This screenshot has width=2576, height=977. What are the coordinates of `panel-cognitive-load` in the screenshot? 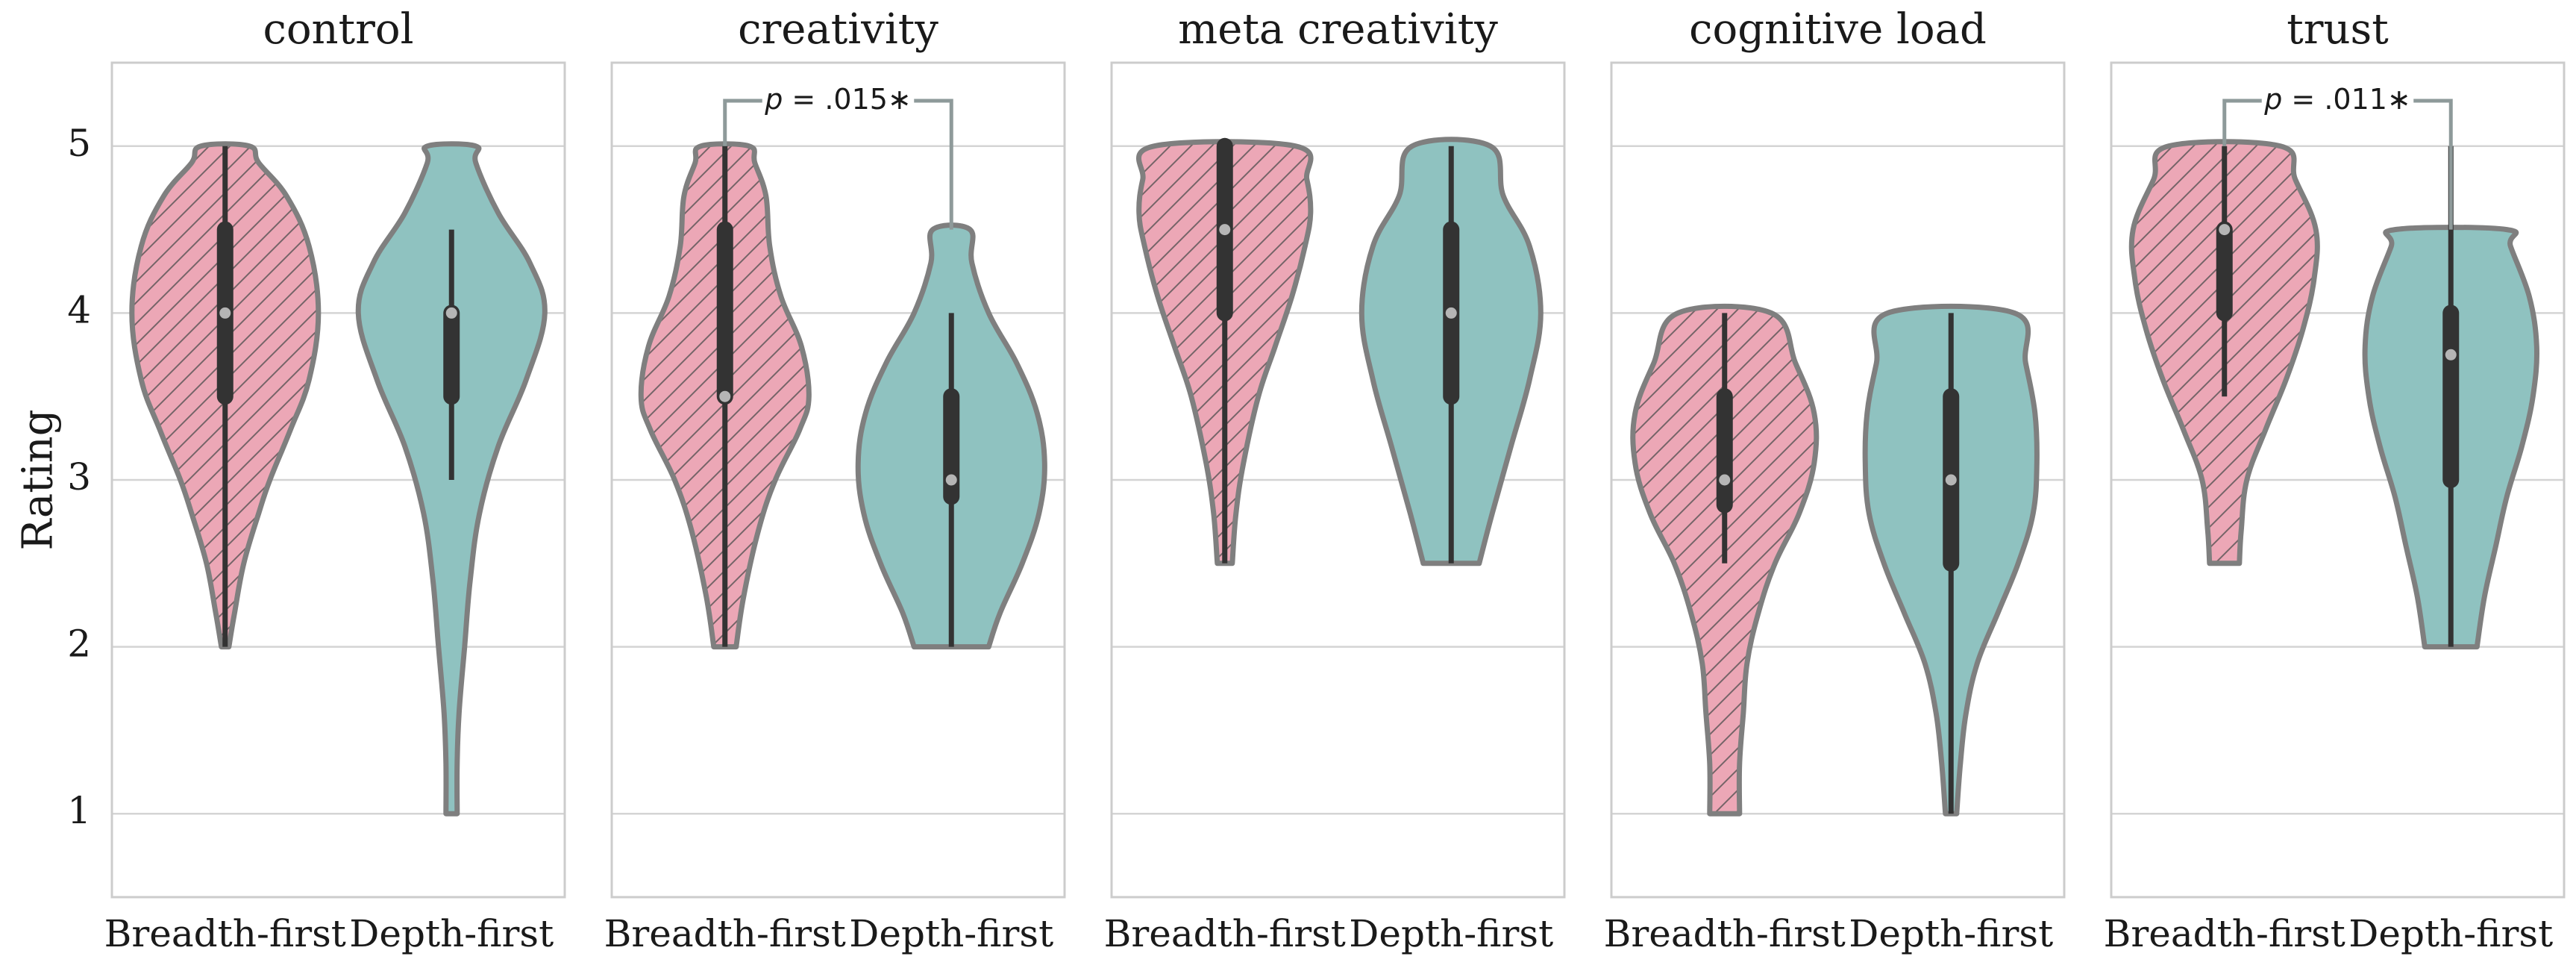 It's located at (1835, 560).